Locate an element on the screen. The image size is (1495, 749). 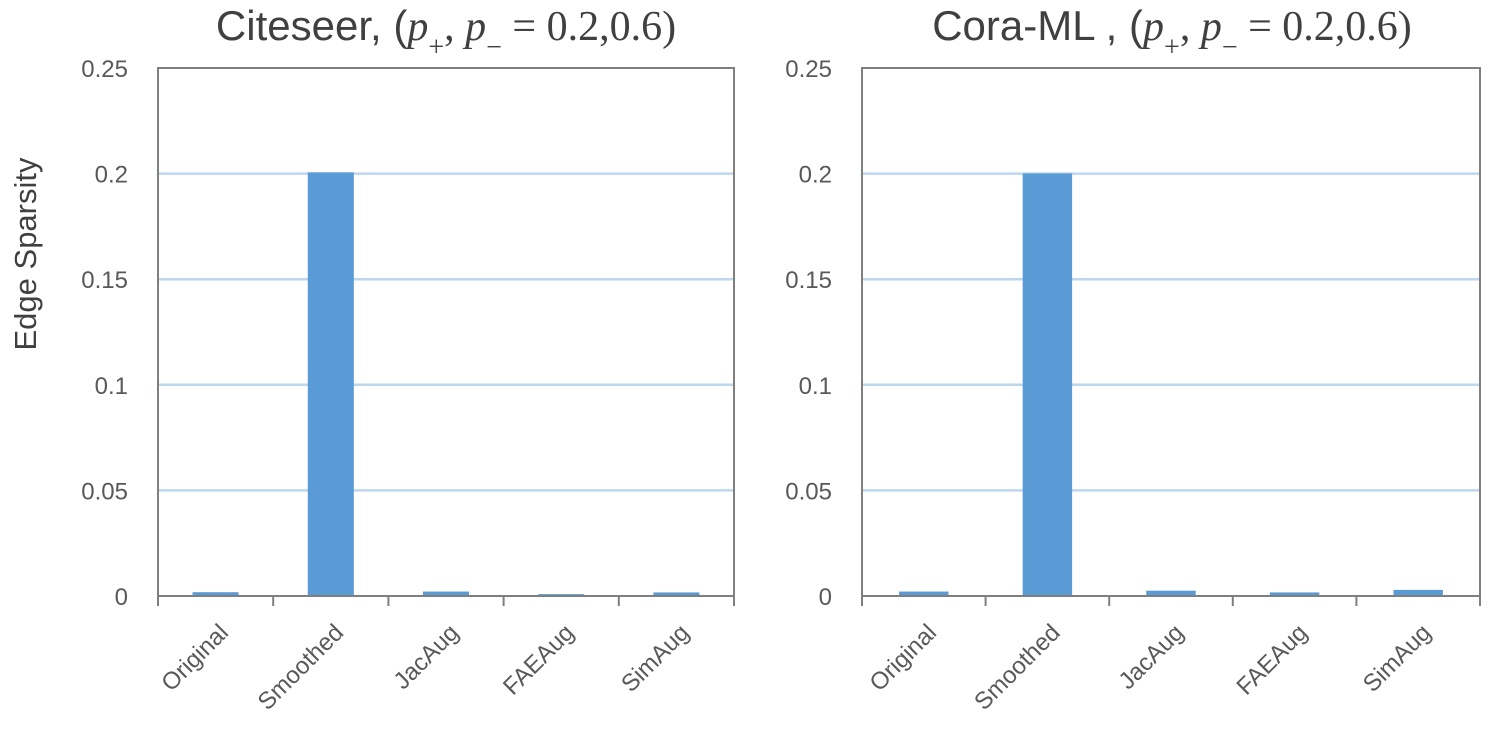
y-axis-label: Edge Sparsity is located at coordinates (25, 253).